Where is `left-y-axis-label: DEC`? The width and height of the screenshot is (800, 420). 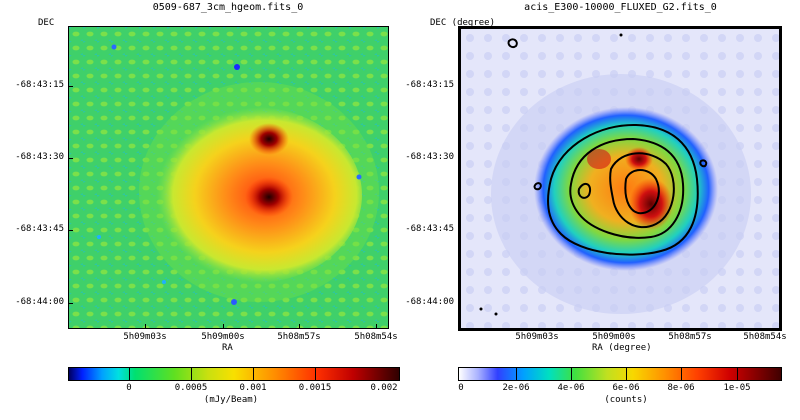
left-y-axis-label: DEC is located at coordinates (46, 23).